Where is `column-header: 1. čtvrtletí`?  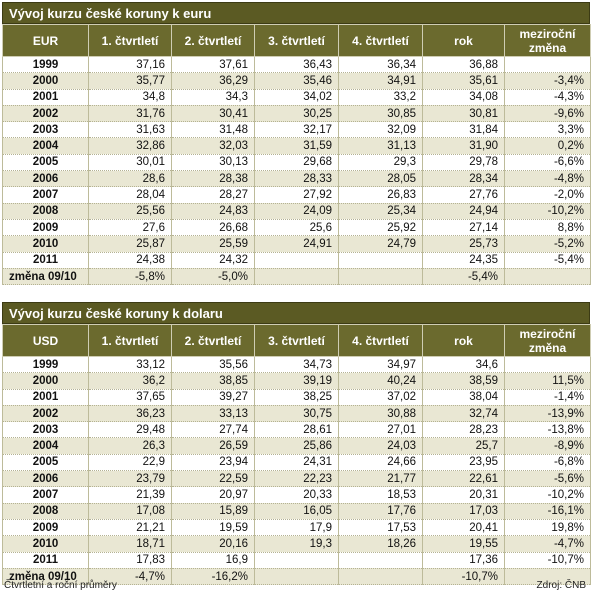 column-header: 1. čtvrtletí is located at coordinates (130, 40).